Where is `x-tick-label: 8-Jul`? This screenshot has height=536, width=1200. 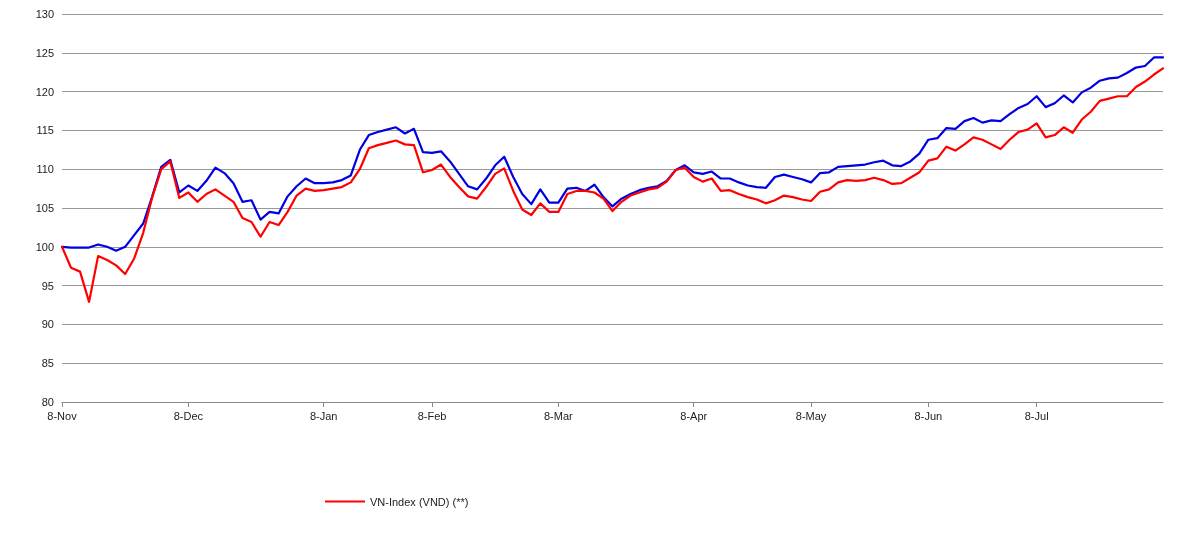
x-tick-label: 8-Jul is located at coordinates (1036, 415).